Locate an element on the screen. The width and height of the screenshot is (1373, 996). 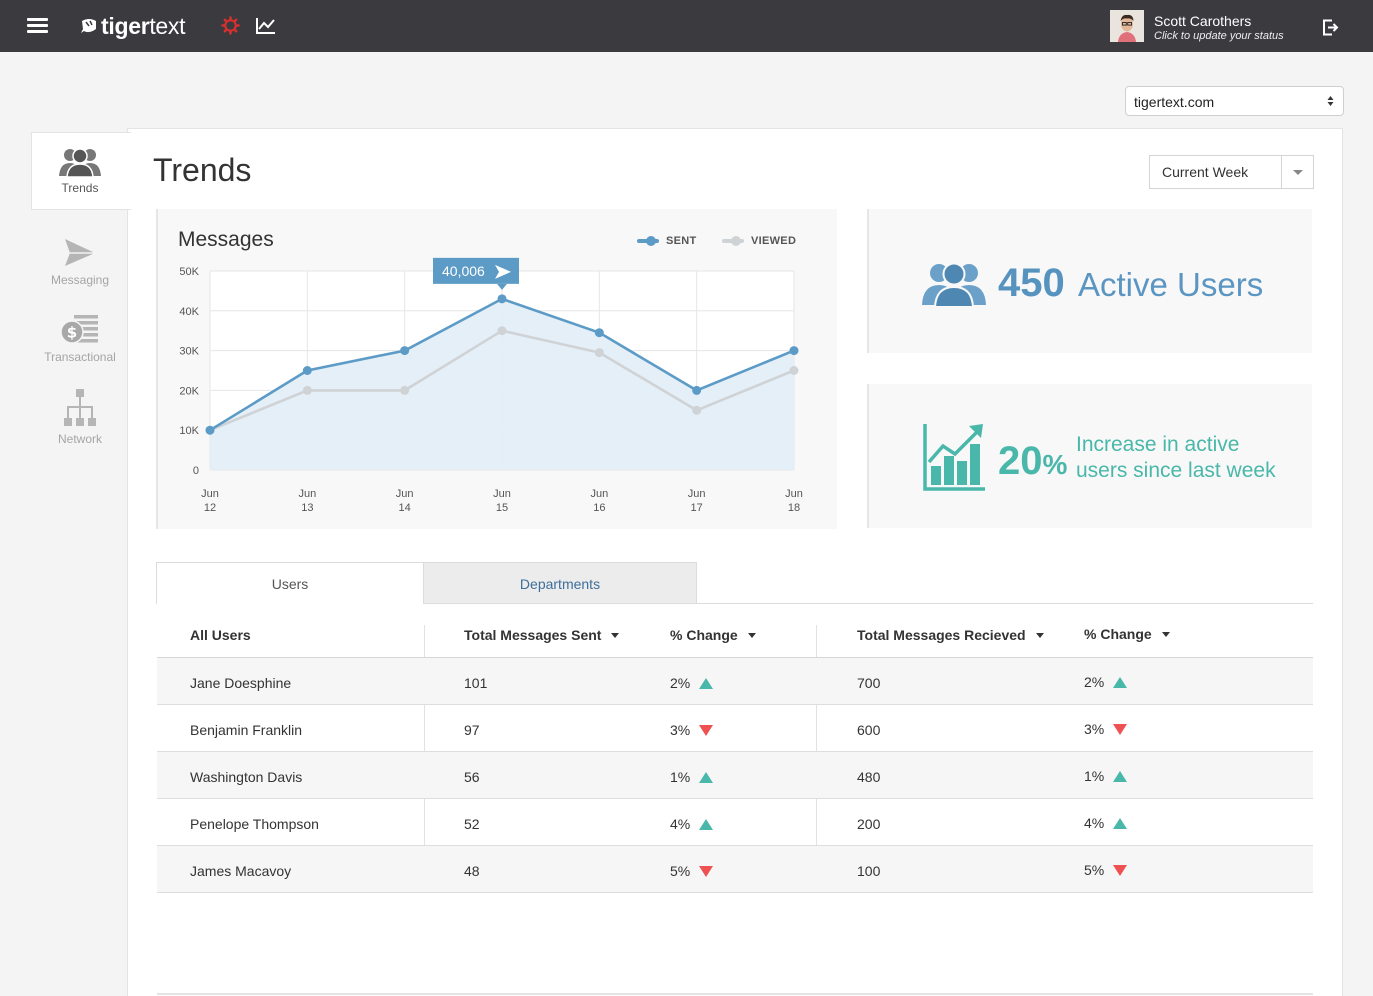
cell-user-name: Penelope Thompson is located at coordinates (254, 824).